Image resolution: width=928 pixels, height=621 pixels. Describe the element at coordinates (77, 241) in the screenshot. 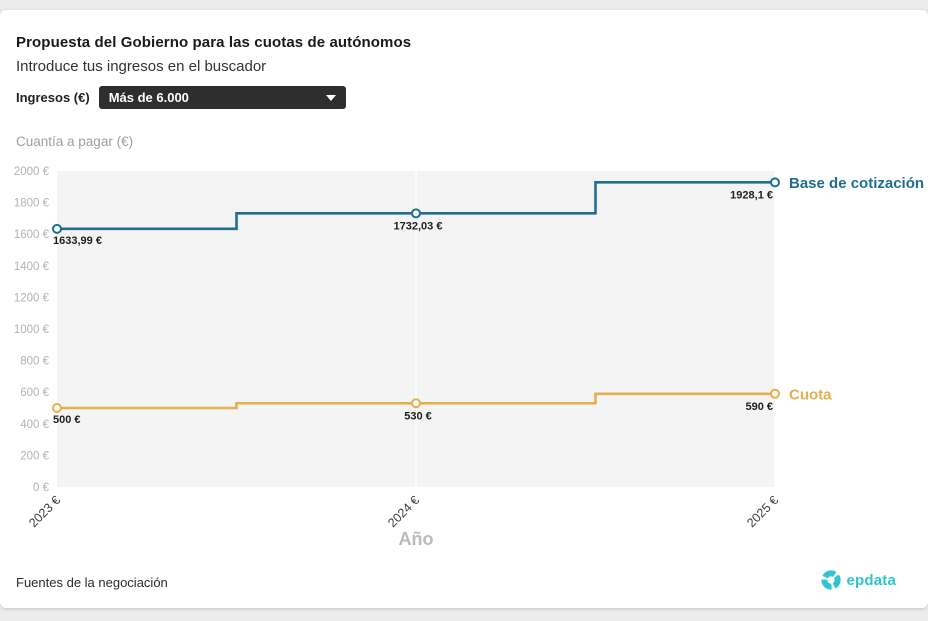

I see `data-point-label: 1633,99 €` at that location.